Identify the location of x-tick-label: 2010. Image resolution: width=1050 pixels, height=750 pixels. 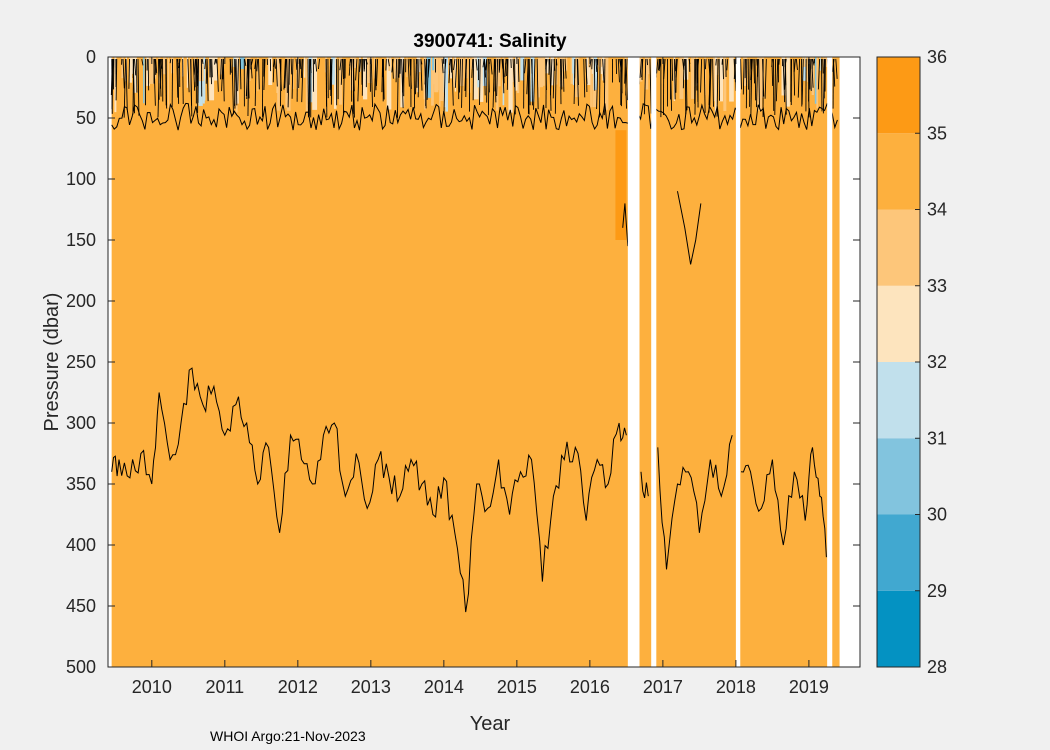
(152, 687).